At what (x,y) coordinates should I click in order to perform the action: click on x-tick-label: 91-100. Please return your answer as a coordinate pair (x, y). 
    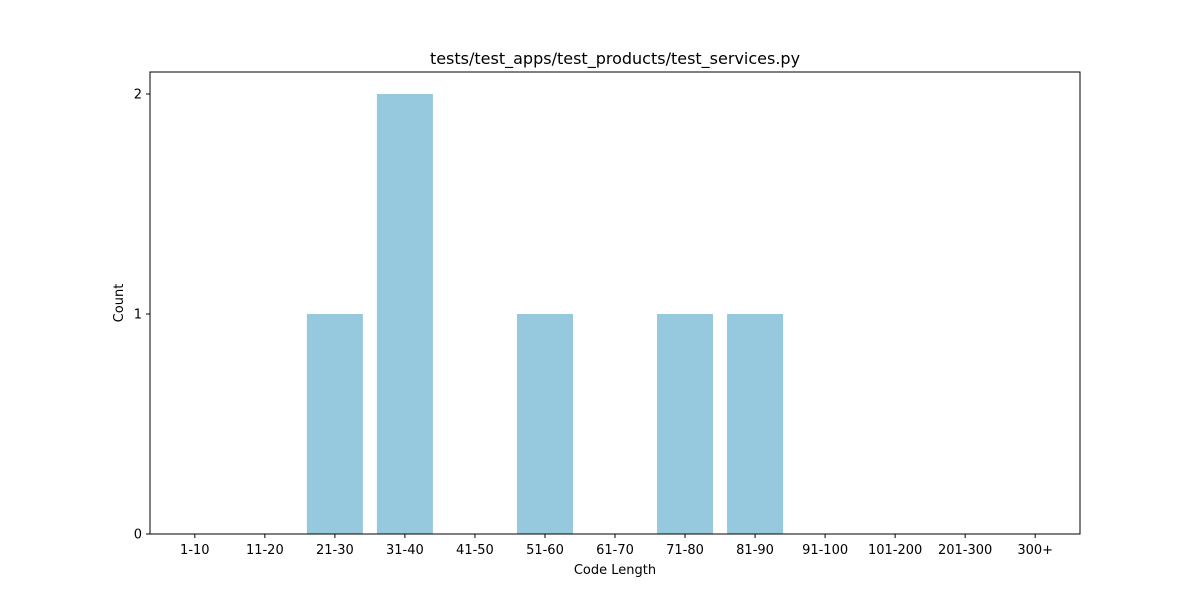
    Looking at the image, I should click on (825, 550).